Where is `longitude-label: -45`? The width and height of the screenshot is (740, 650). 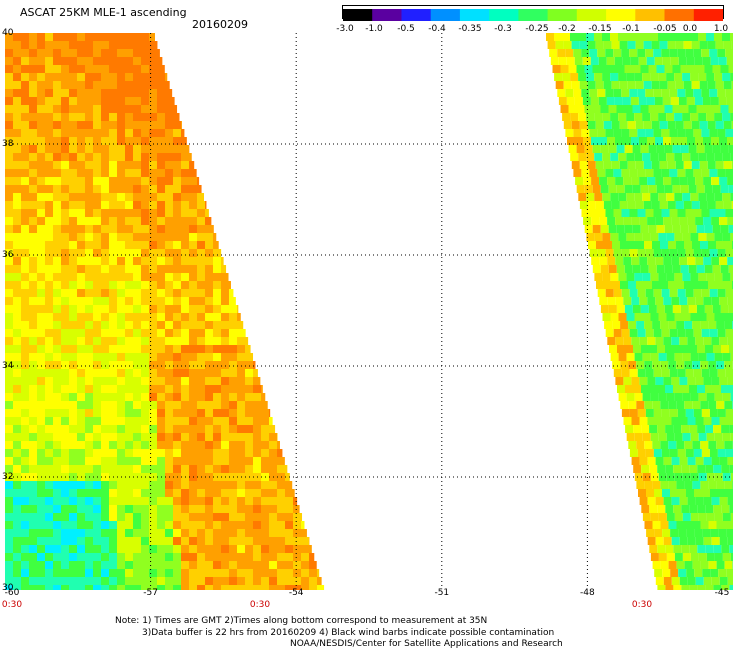
longitude-label: -45 is located at coordinates (722, 593).